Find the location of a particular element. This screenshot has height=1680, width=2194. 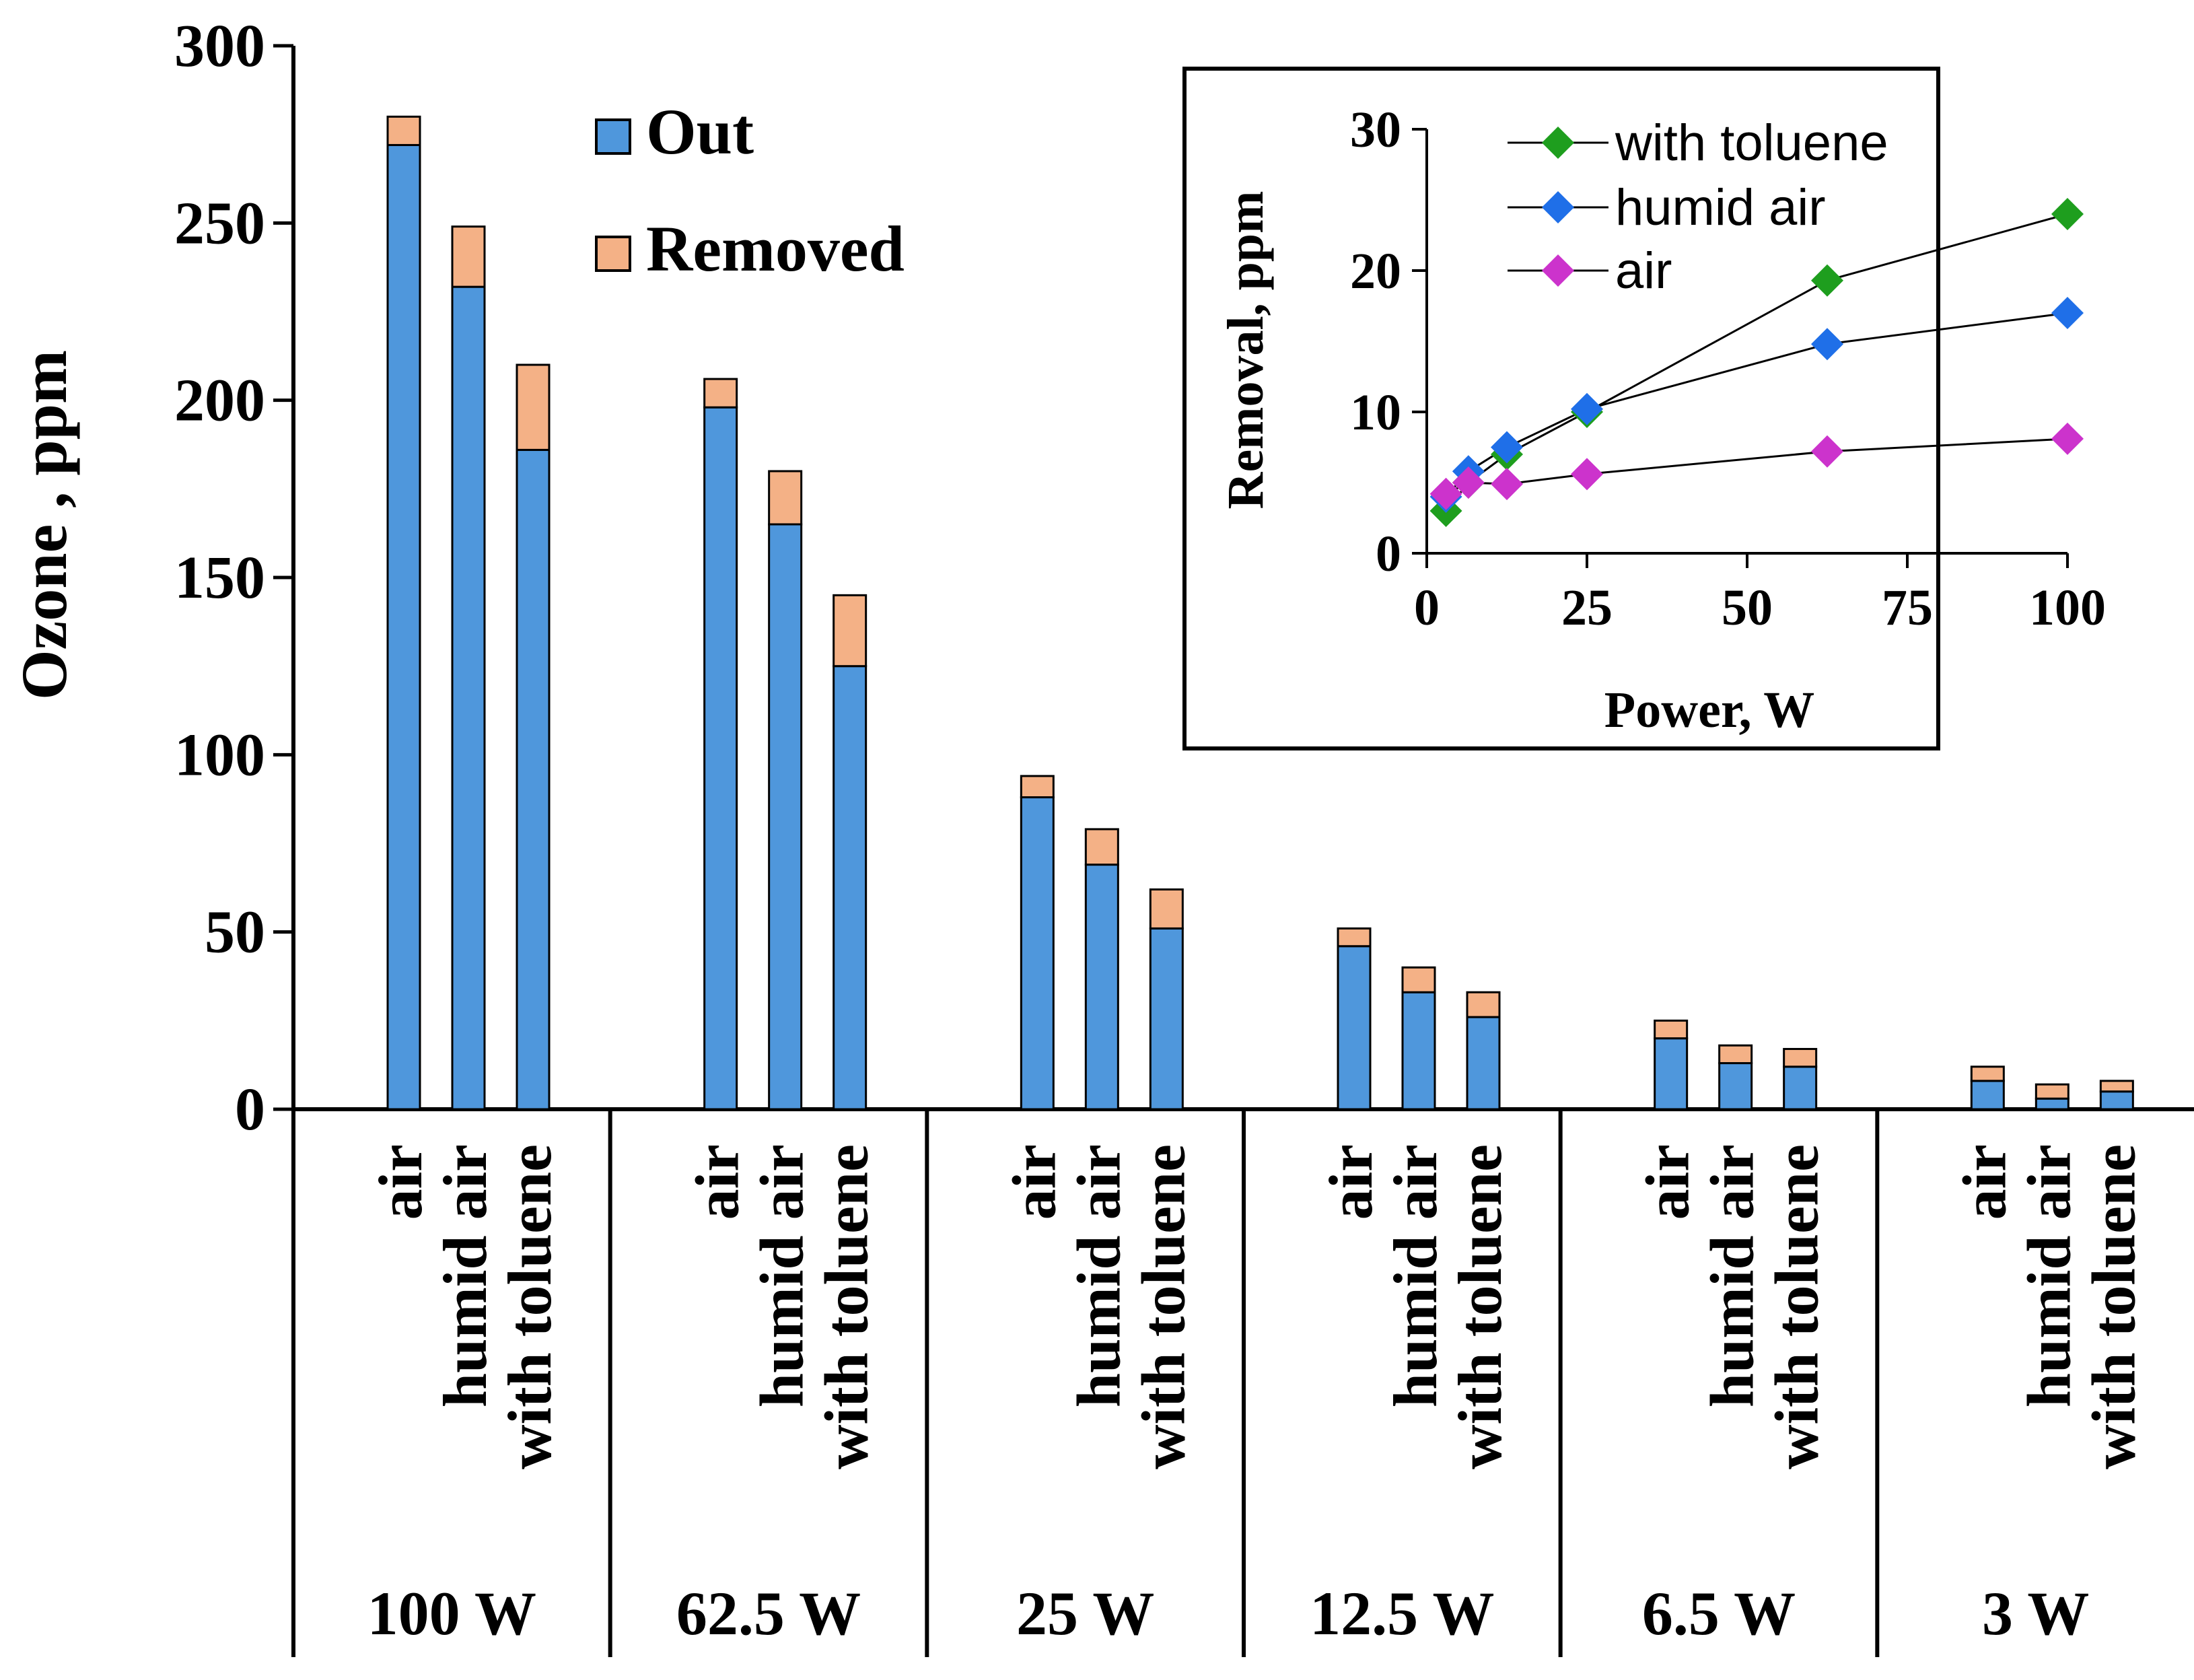

y-axis-ticks: 0 50 100 150 200 250 300 is located at coordinates (233, 578).